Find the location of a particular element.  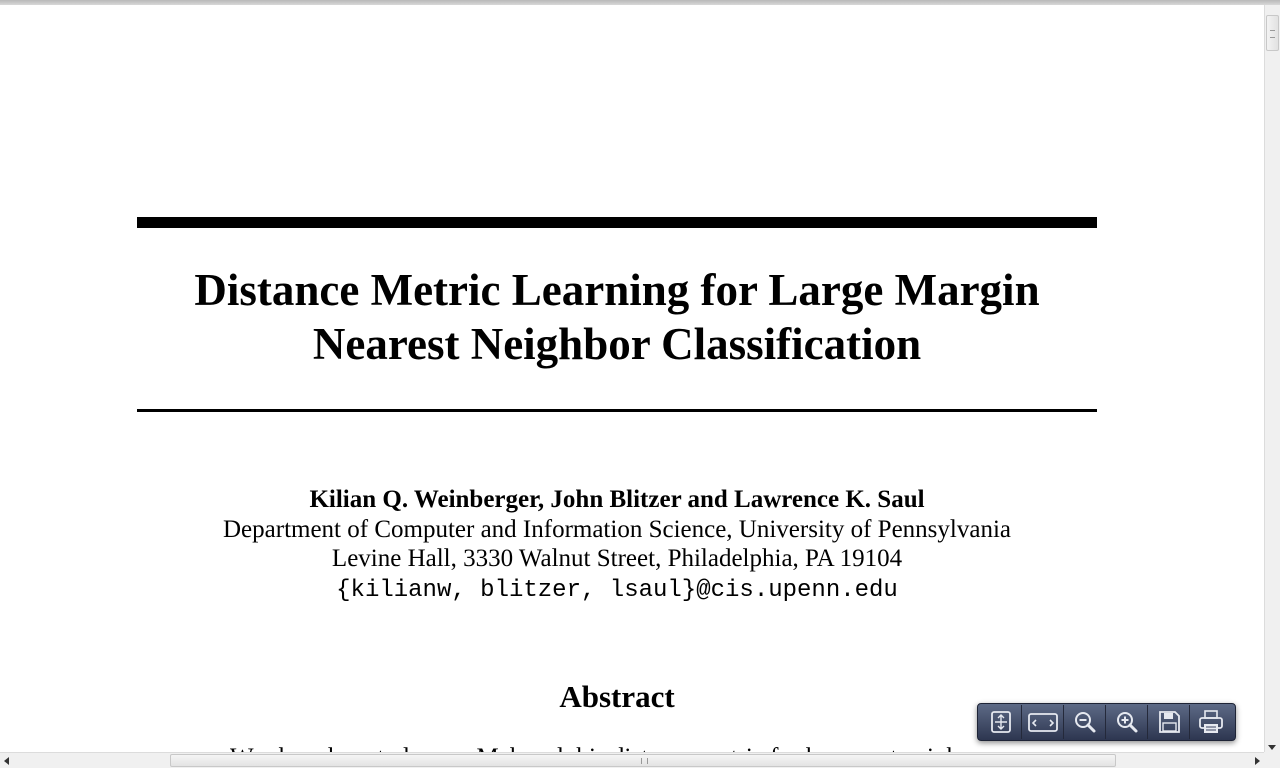

save-button is located at coordinates (1169, 722).